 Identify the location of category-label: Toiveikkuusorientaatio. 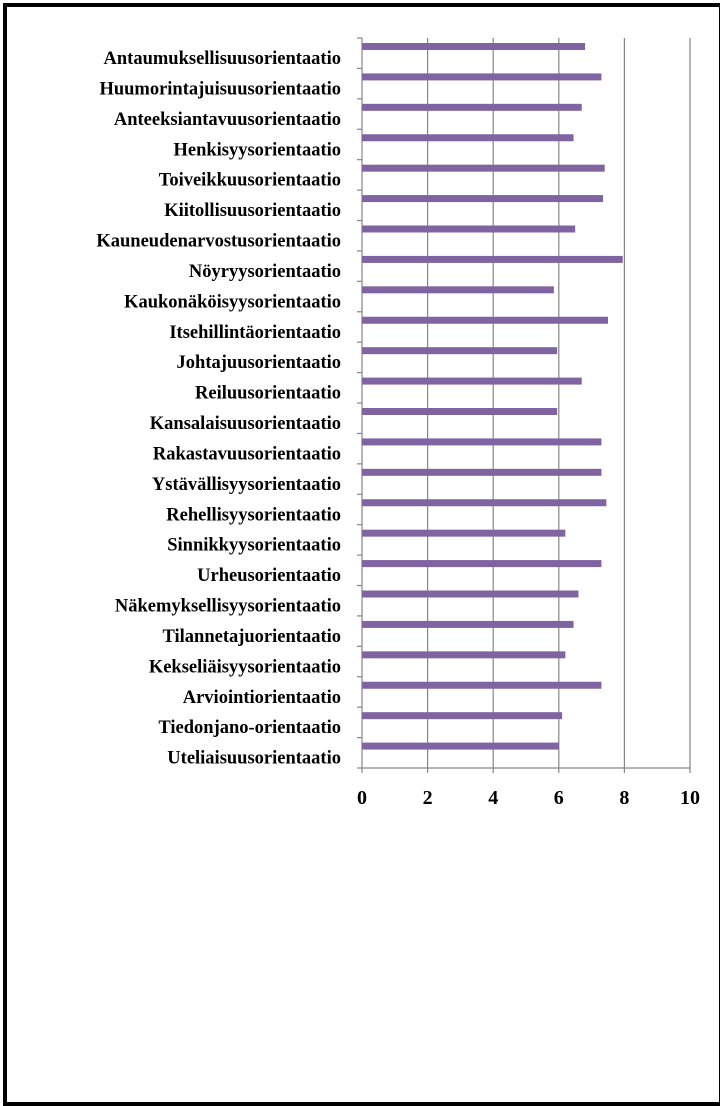
(250, 181).